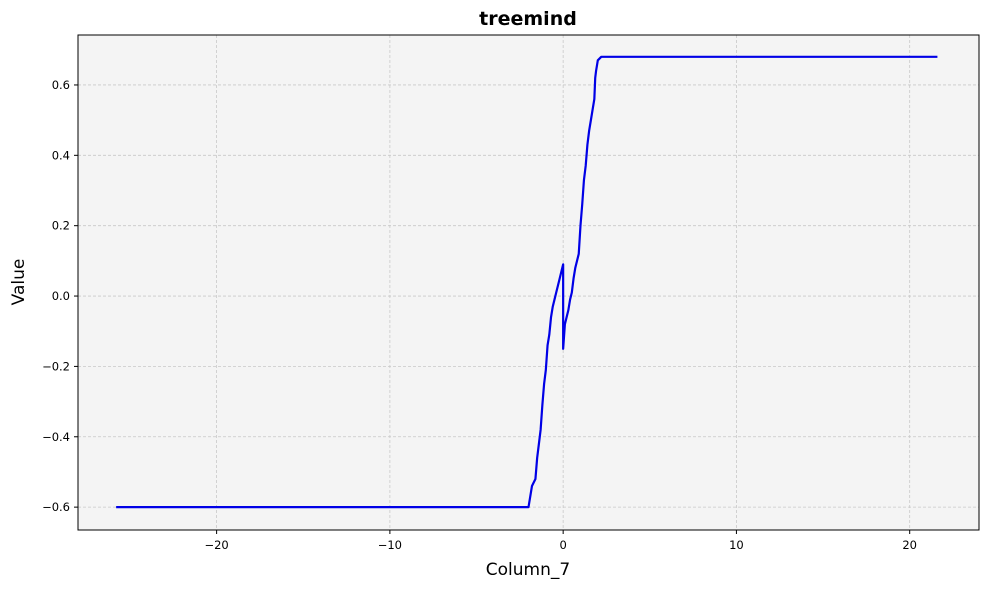 This screenshot has width=989, height=590. What do you see at coordinates (61, 155) in the screenshot?
I see `y-tick-label: 0.4` at bounding box center [61, 155].